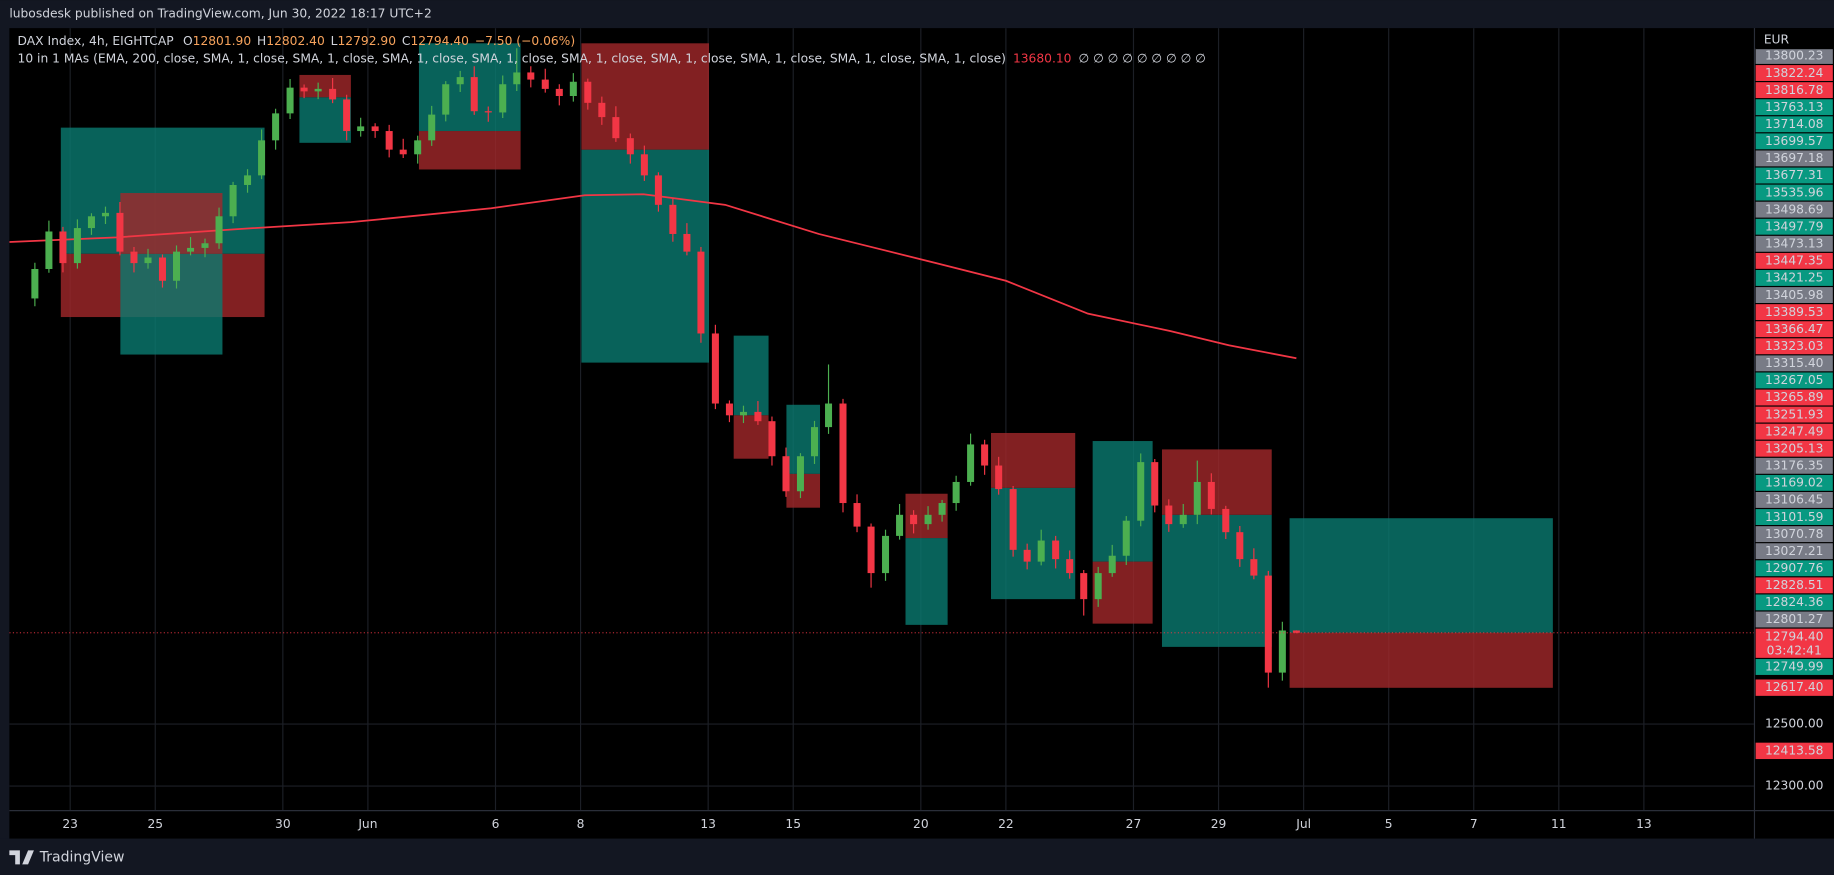  I want to click on price-label: 13447.35, so click(1794, 261).